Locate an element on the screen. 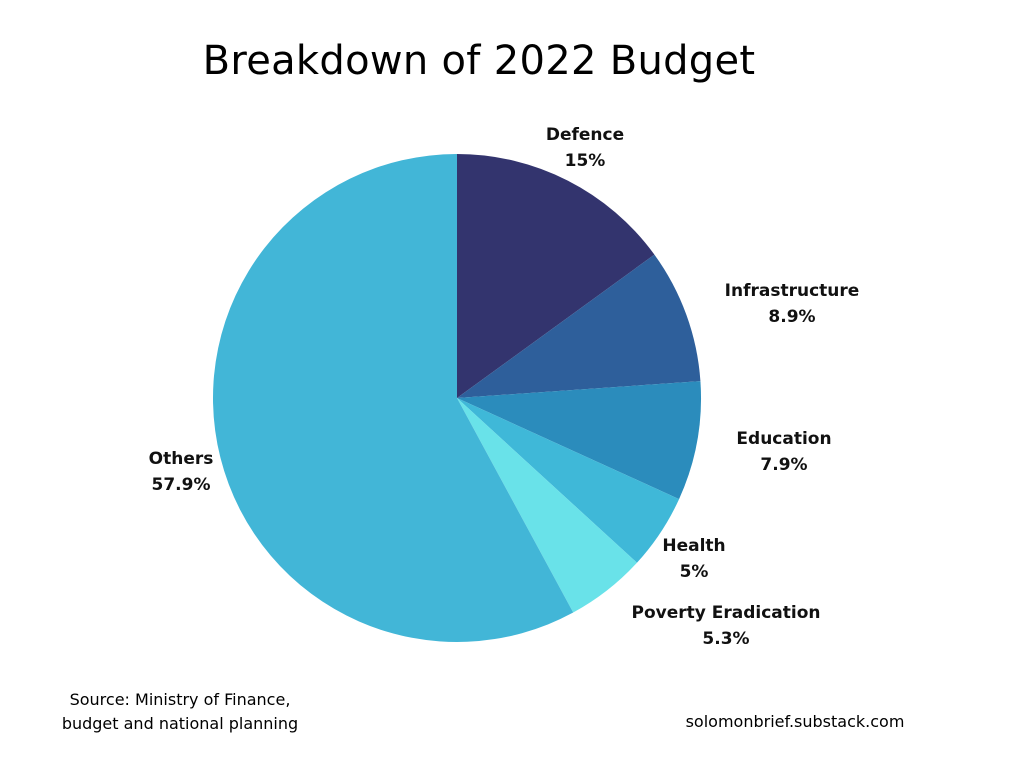 The height and width of the screenshot is (768, 1024). slice-value-education: 7.9% is located at coordinates (783, 465).